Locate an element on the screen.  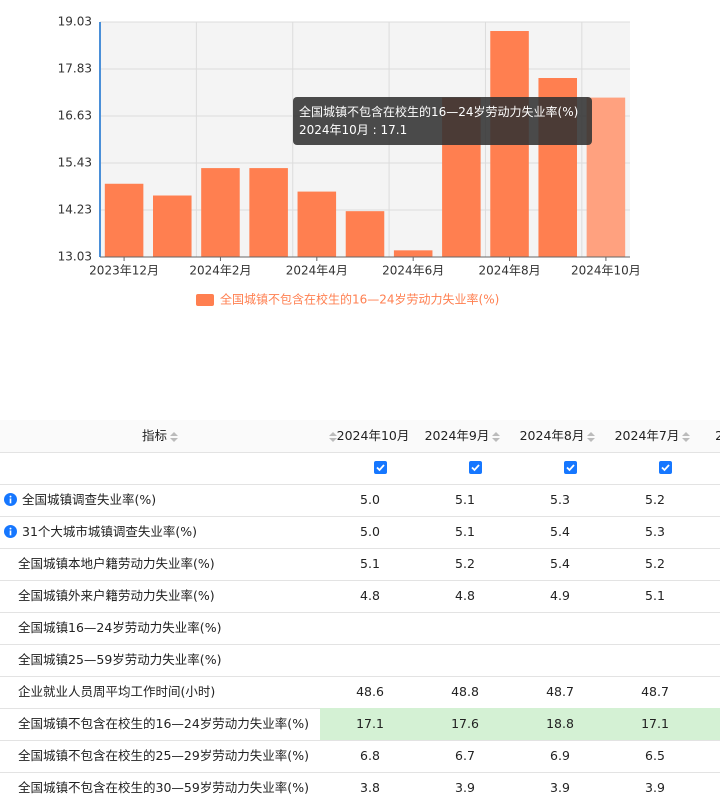
row-highlight is located at coordinates (520, 724).